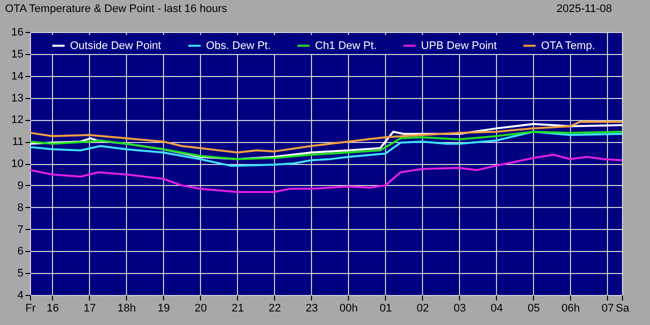 The image size is (650, 325). What do you see at coordinates (17, 98) in the screenshot?
I see `y-tick-label: 13` at bounding box center [17, 98].